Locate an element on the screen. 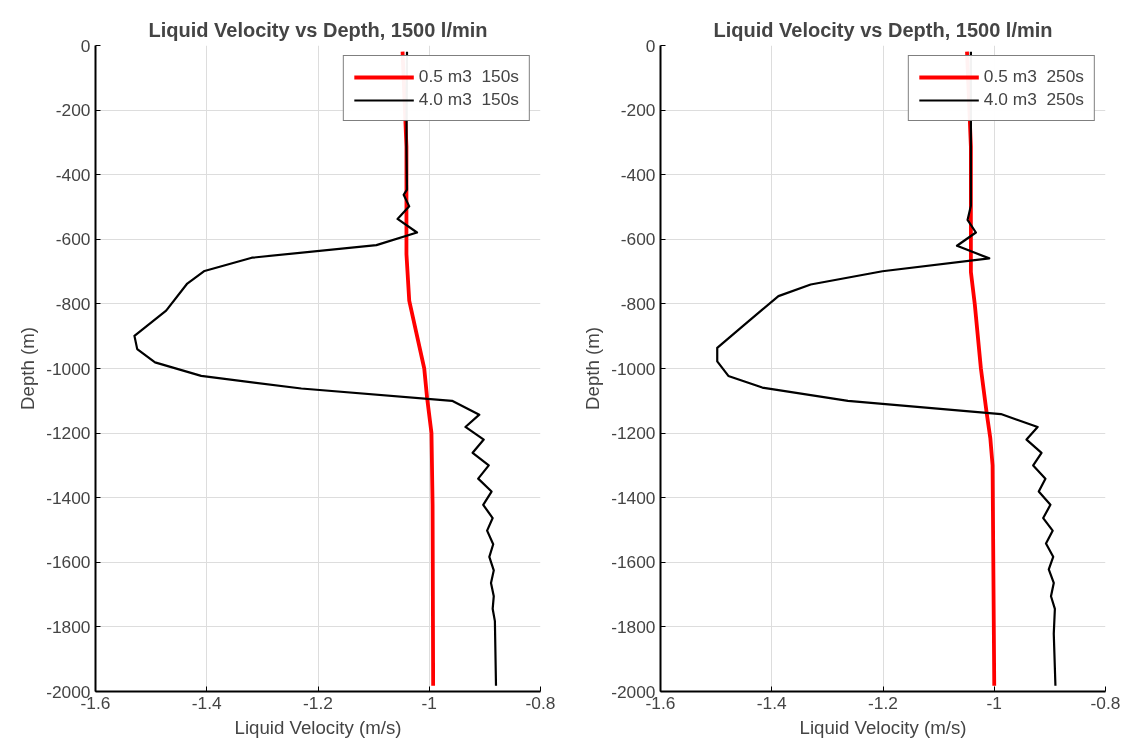  legend-label: 0.5 m3 250s is located at coordinates (1033, 76).